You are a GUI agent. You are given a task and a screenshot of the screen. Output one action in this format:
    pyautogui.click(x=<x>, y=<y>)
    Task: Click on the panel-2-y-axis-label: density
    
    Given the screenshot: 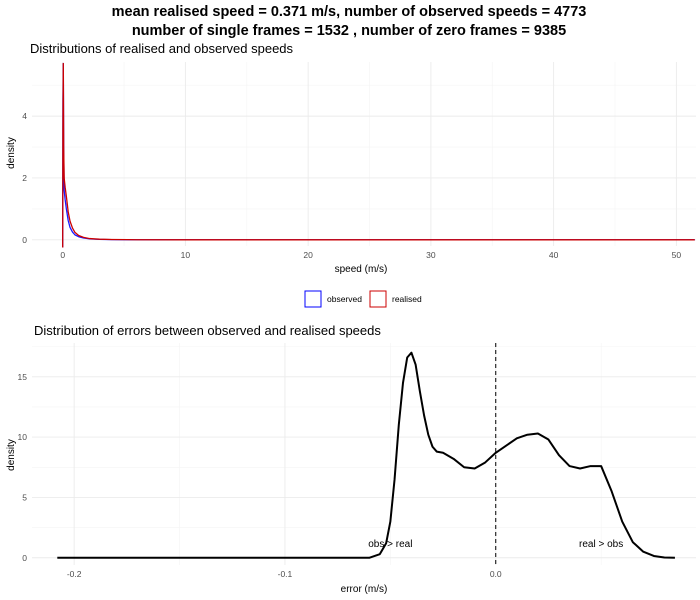 What is the action you would take?
    pyautogui.click(x=11, y=455)
    